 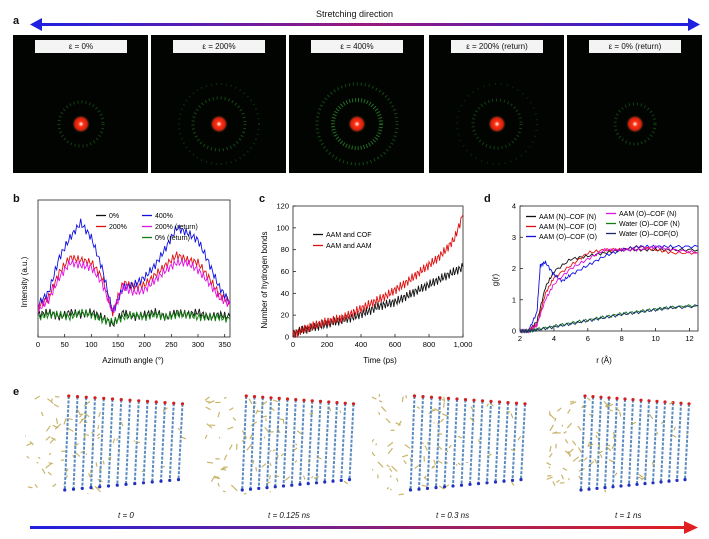 What do you see at coordinates (285, 315) in the screenshot?
I see `y-tick-label: 20` at bounding box center [285, 315].